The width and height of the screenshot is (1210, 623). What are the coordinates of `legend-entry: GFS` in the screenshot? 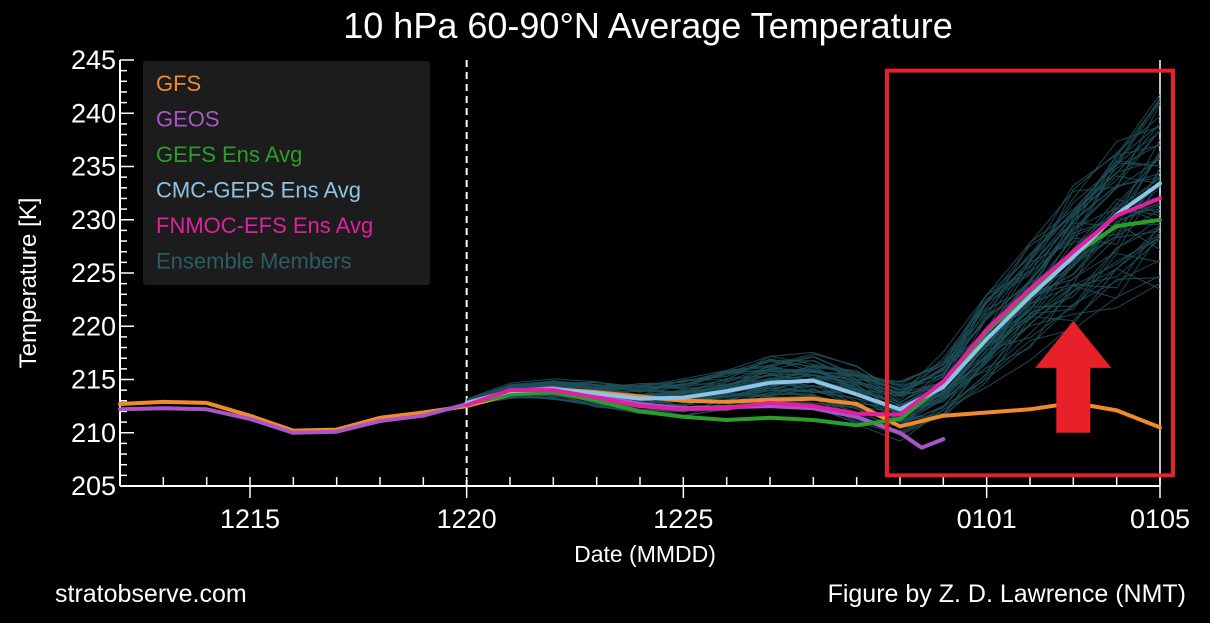 It's located at (178, 83).